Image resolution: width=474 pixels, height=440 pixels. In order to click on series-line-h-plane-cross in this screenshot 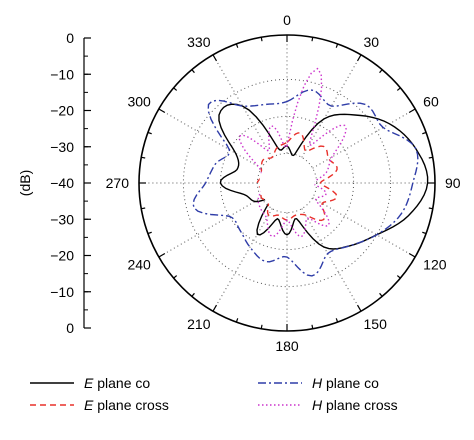, I will do `click(292, 152)`.